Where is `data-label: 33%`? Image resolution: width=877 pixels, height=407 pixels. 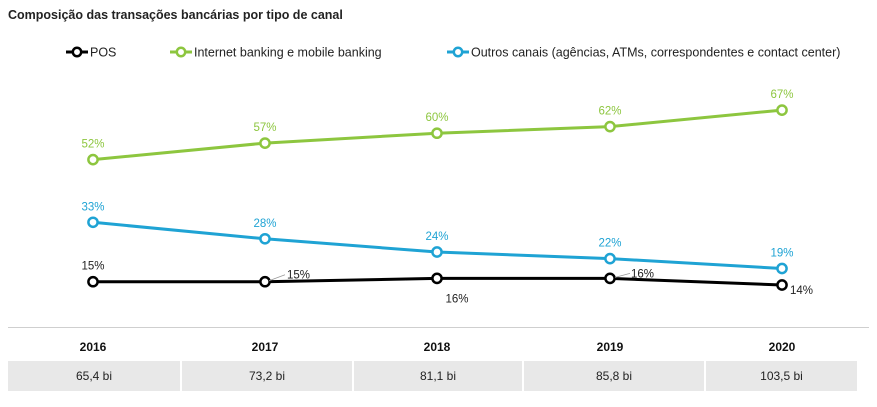
data-label: 33% is located at coordinates (92, 207).